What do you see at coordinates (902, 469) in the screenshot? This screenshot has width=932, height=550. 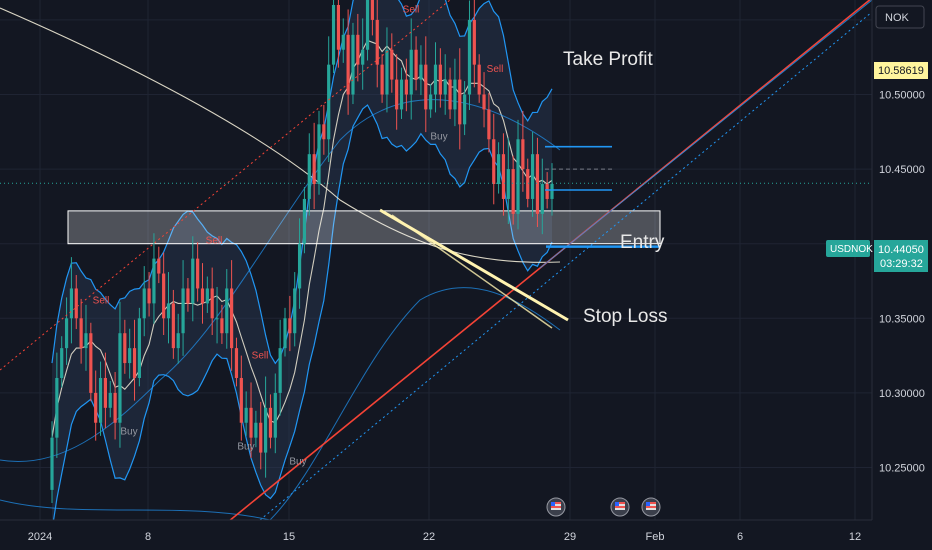 I see `price-tick-label: 10.25000` at bounding box center [902, 469].